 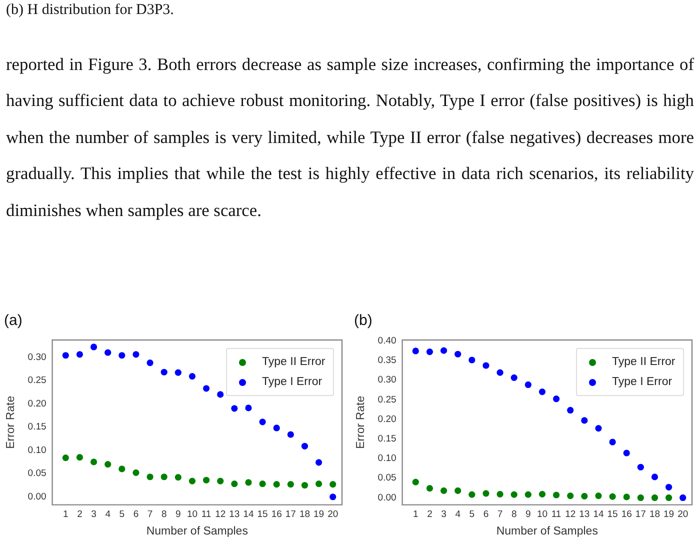 I want to click on y-tick-label: 0.00, so click(x=37, y=497).